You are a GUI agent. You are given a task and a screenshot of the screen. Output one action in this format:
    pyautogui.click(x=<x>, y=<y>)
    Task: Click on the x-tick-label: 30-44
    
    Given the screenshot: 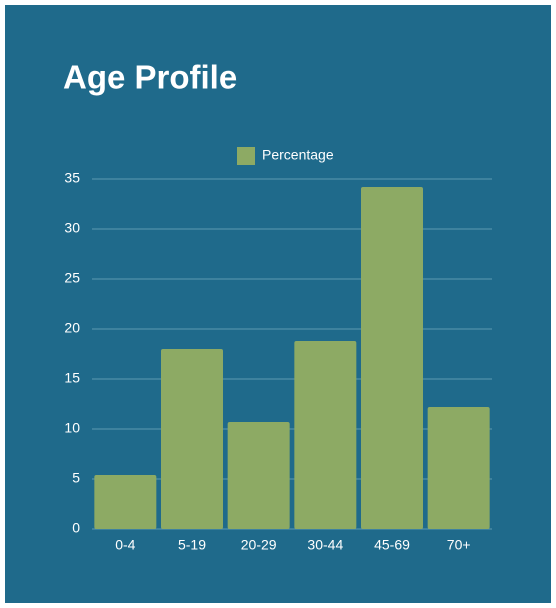 What is the action you would take?
    pyautogui.click(x=325, y=545)
    